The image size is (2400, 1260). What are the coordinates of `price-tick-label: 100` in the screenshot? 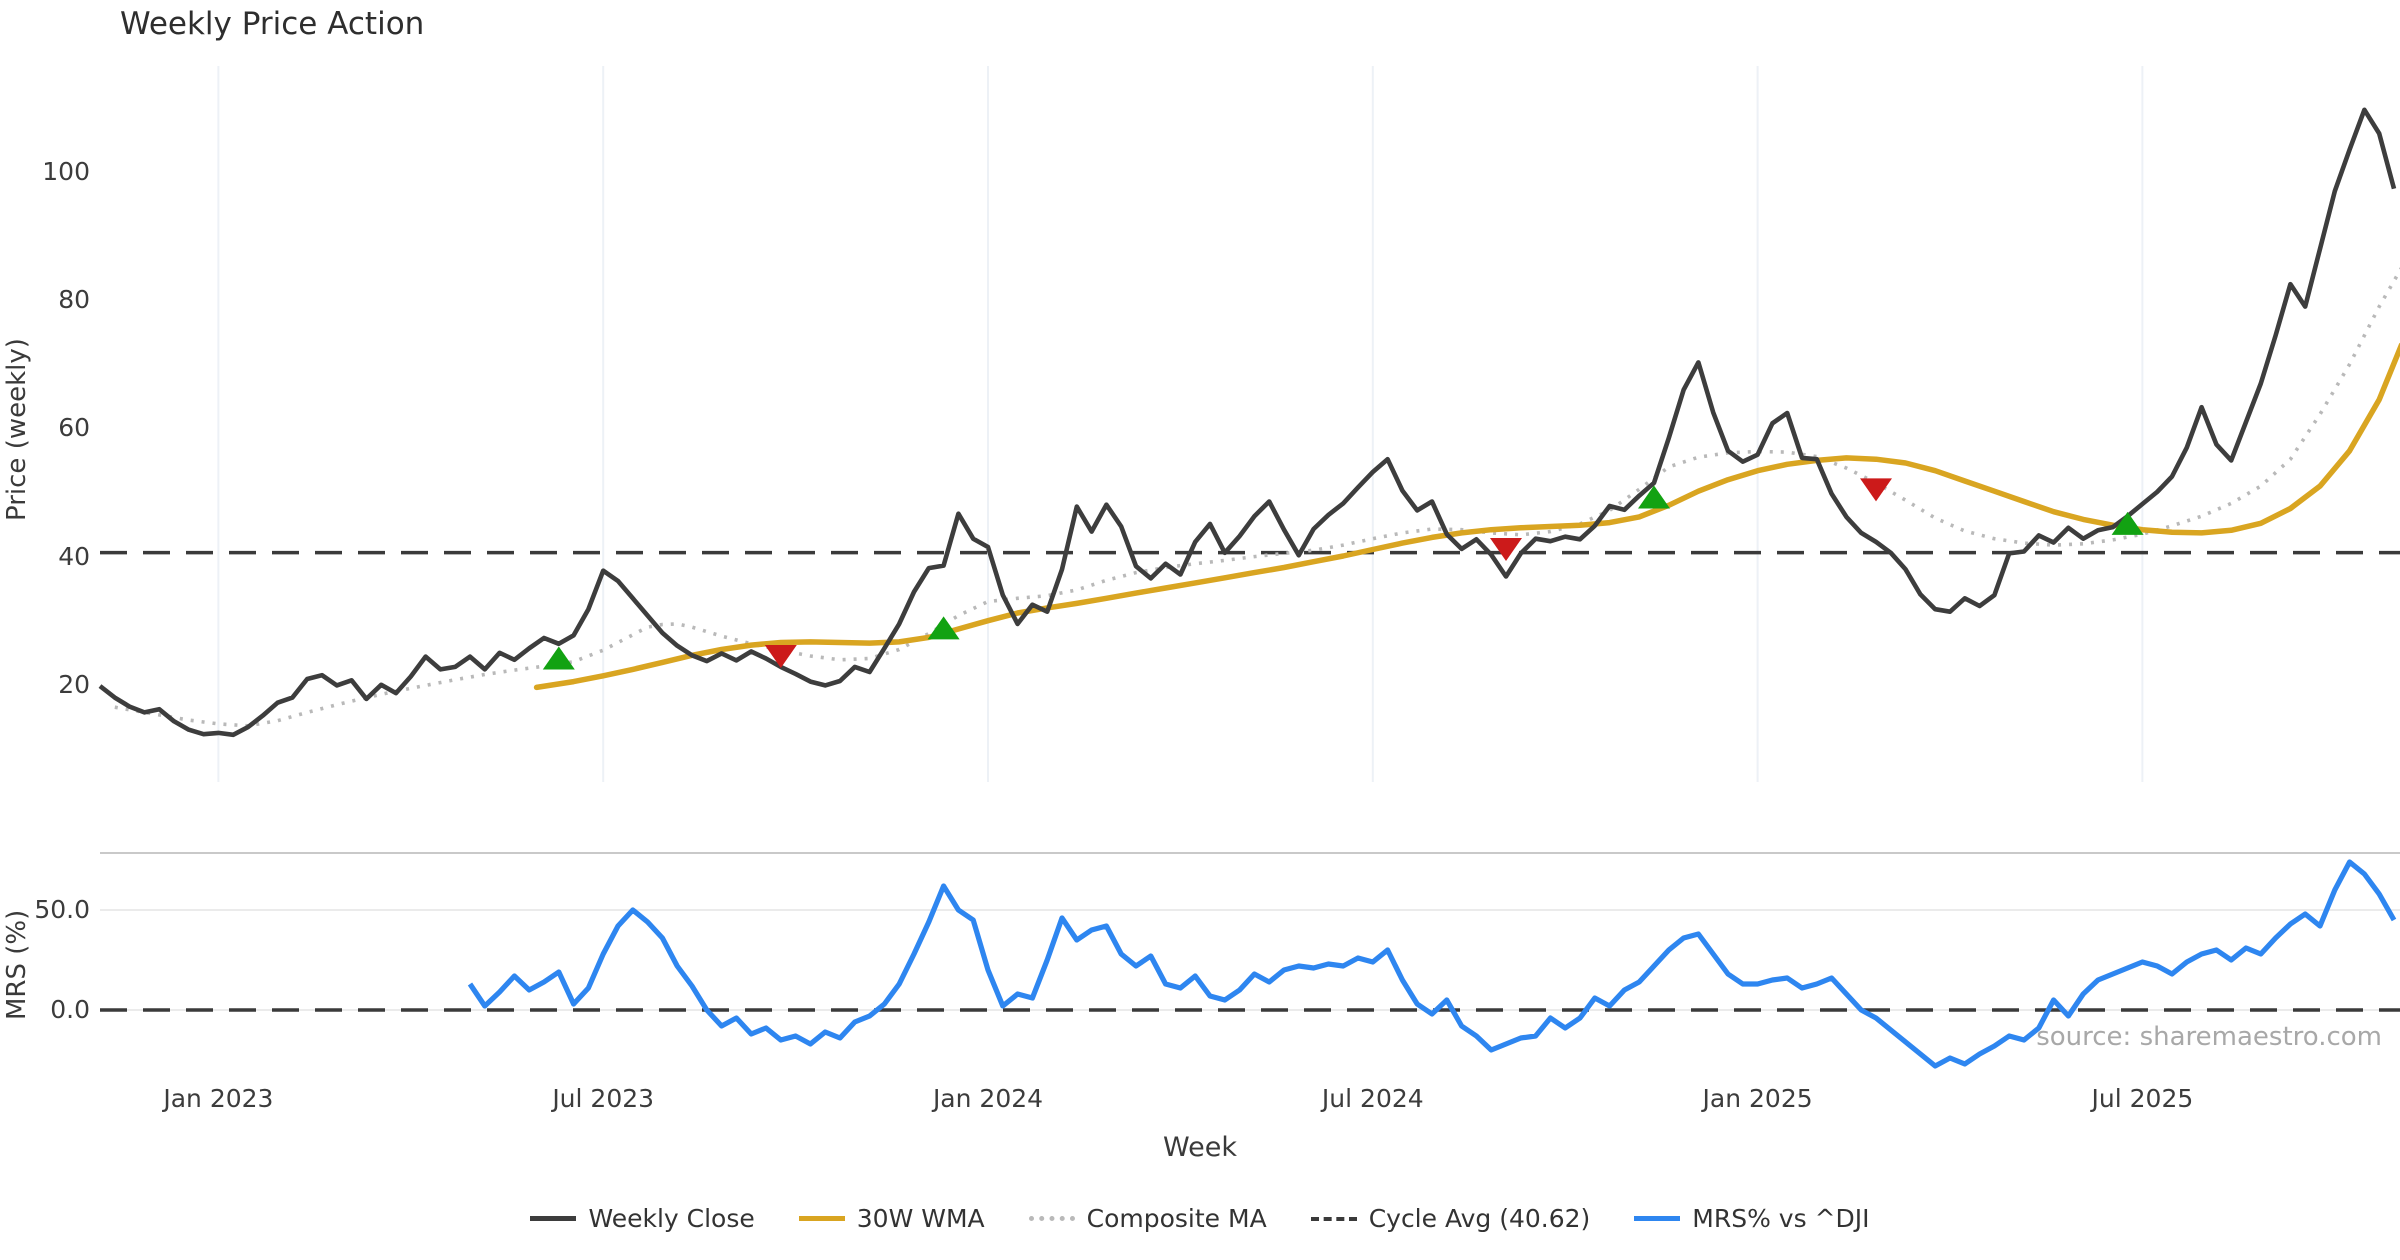 It's located at (66, 171).